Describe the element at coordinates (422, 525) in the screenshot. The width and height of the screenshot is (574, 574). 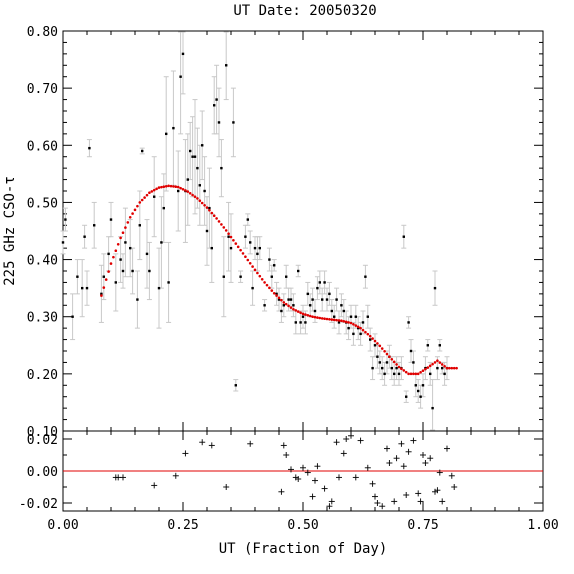
I see `x-tick-label: 0.75` at that location.